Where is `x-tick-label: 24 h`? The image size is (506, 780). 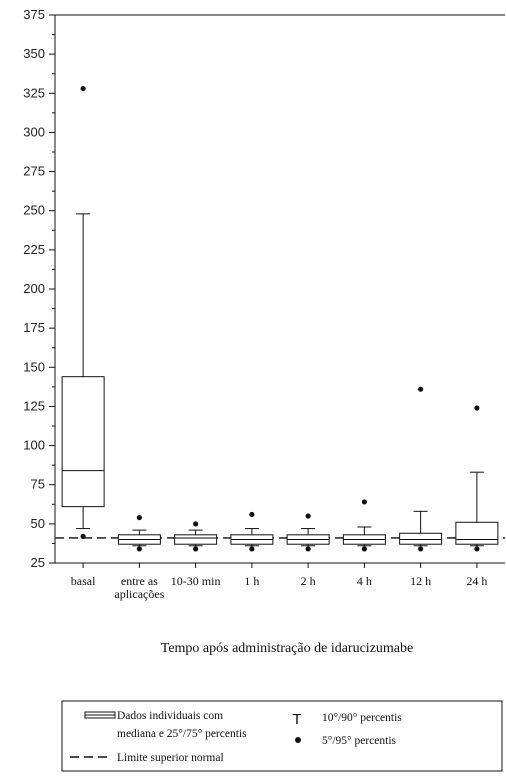
x-tick-label: 24 h is located at coordinates (476, 581).